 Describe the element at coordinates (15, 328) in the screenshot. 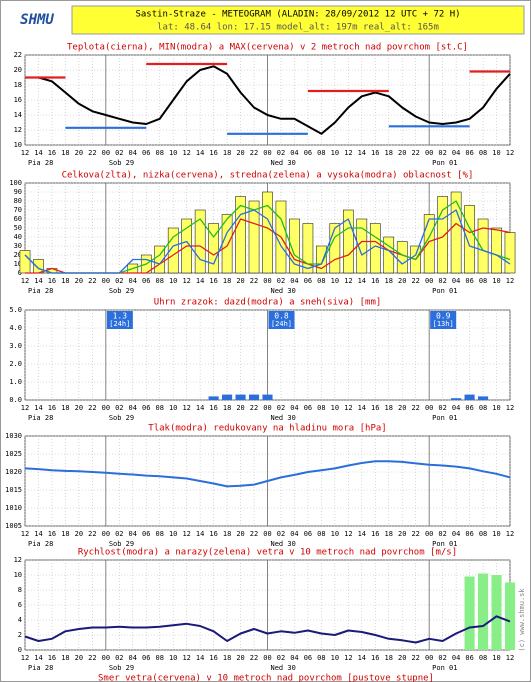

I see `y-tick-label: 4.0` at that location.